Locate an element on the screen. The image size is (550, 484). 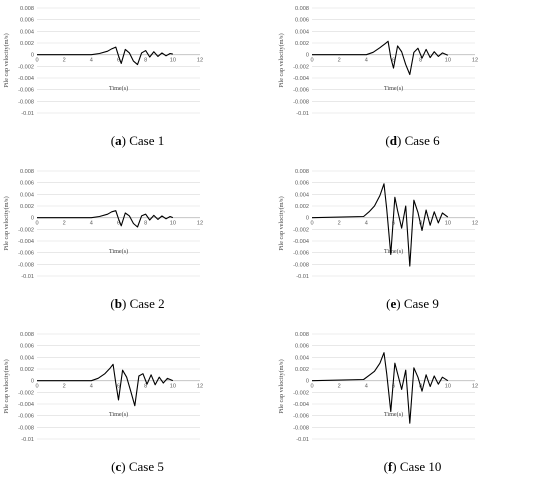
panel-caption-text: Case 1 is located at coordinates (147, 140).